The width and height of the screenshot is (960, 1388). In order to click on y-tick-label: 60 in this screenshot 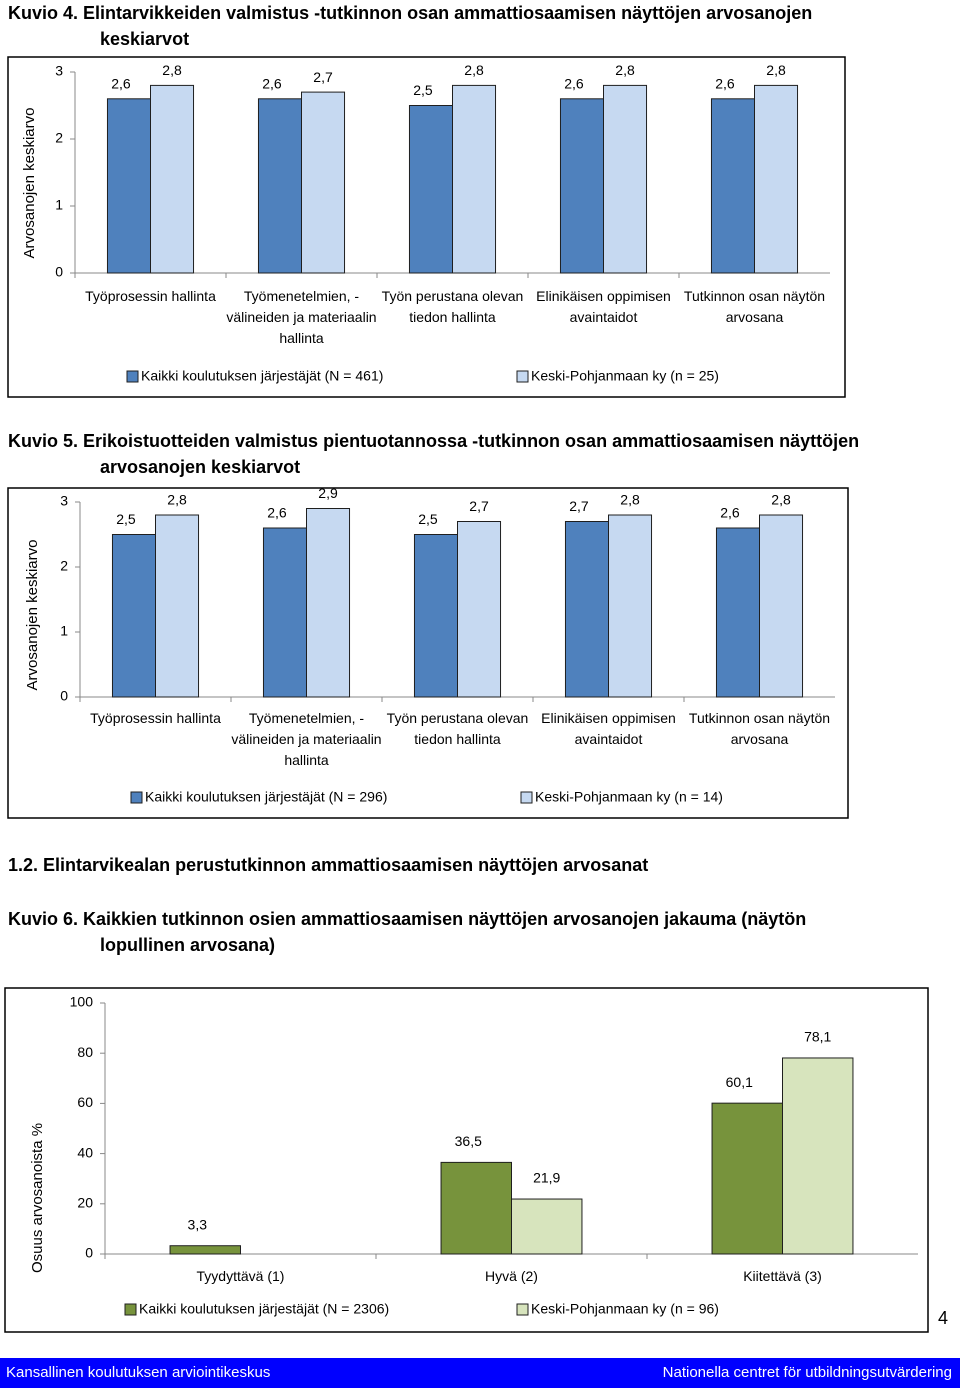, I will do `click(85, 1102)`.